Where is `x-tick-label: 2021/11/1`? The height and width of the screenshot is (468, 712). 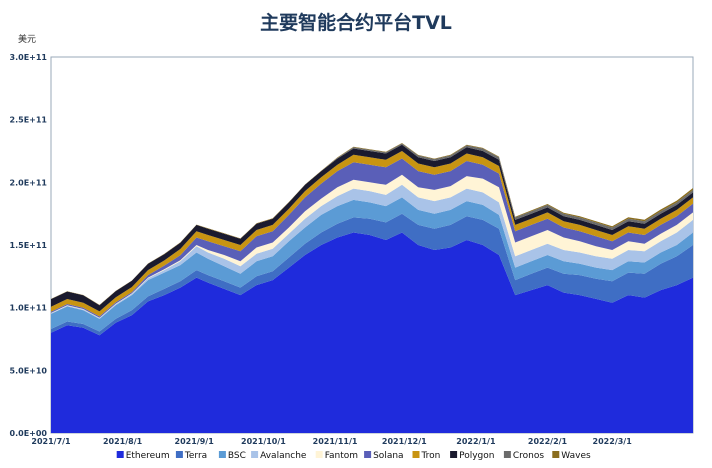
x-tick-label: 2021/11/1 is located at coordinates (335, 441).